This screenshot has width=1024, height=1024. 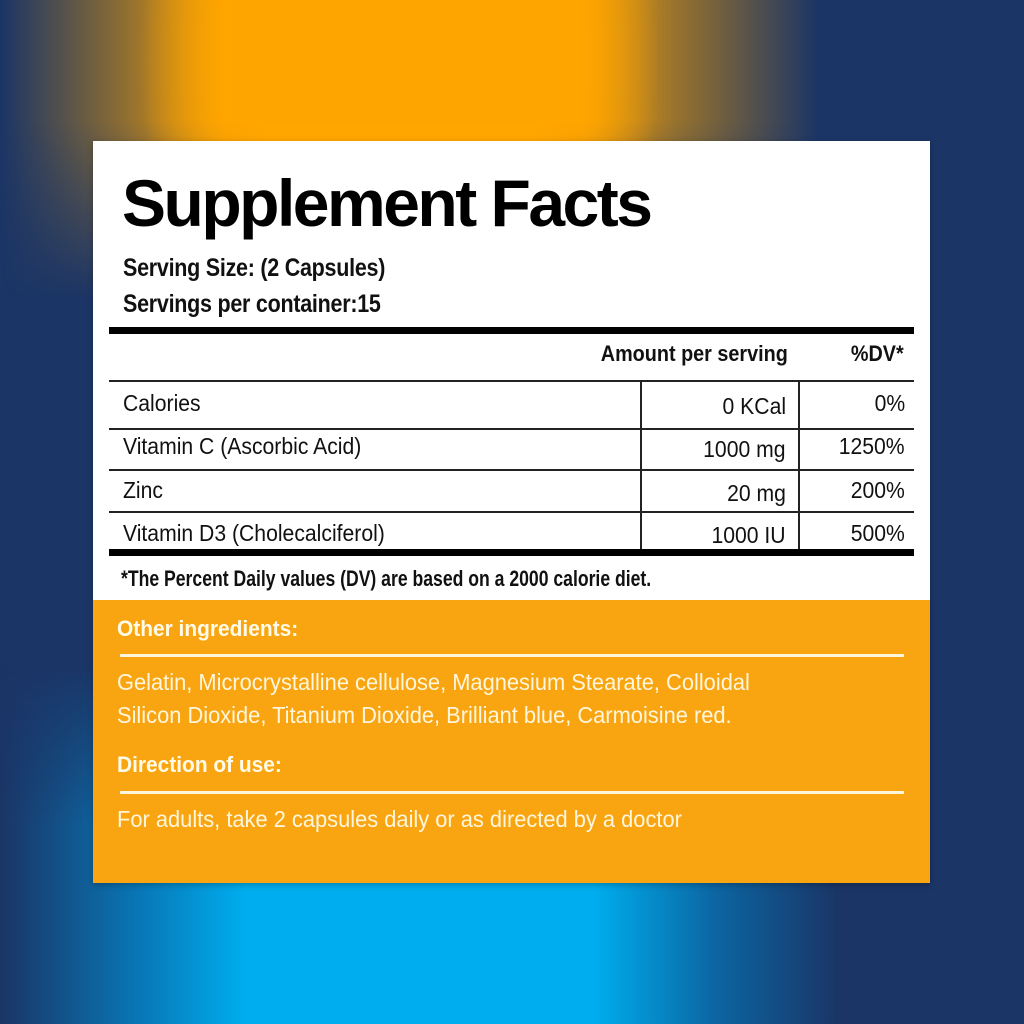 I want to click on table-top-rule, so click(x=511, y=330).